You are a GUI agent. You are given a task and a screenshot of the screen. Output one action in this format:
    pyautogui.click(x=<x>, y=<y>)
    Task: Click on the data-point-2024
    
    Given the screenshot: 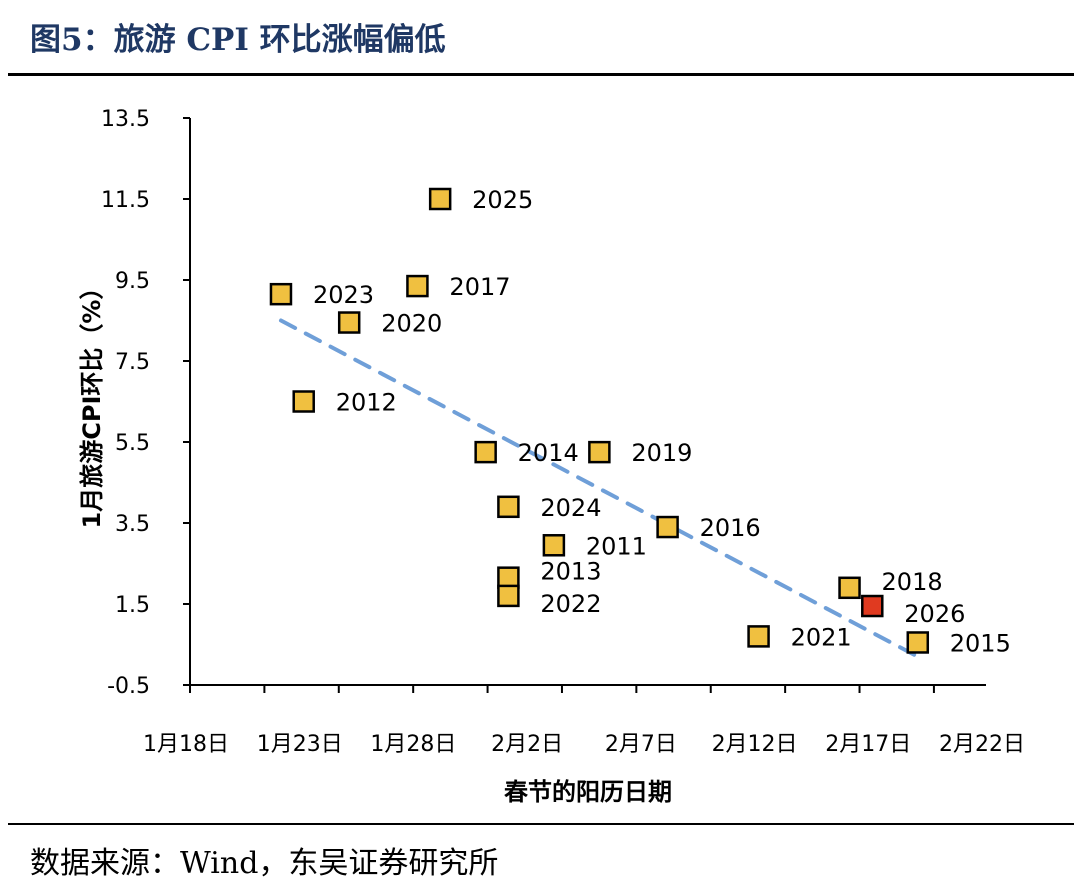 What is the action you would take?
    pyautogui.click(x=508, y=507)
    